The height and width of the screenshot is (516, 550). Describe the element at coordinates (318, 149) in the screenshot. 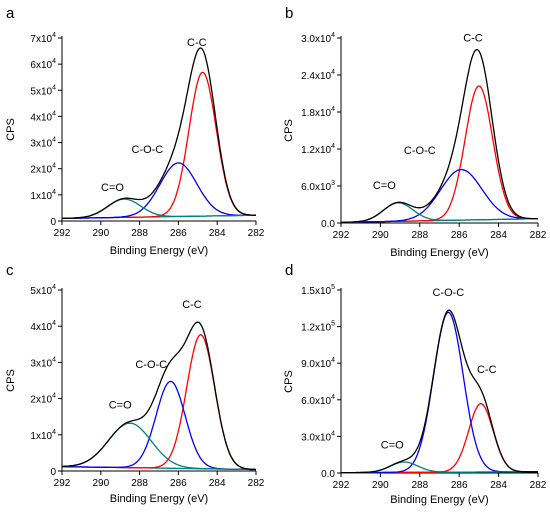

I see `y-tick-label: 1.2x10⁴` at that location.